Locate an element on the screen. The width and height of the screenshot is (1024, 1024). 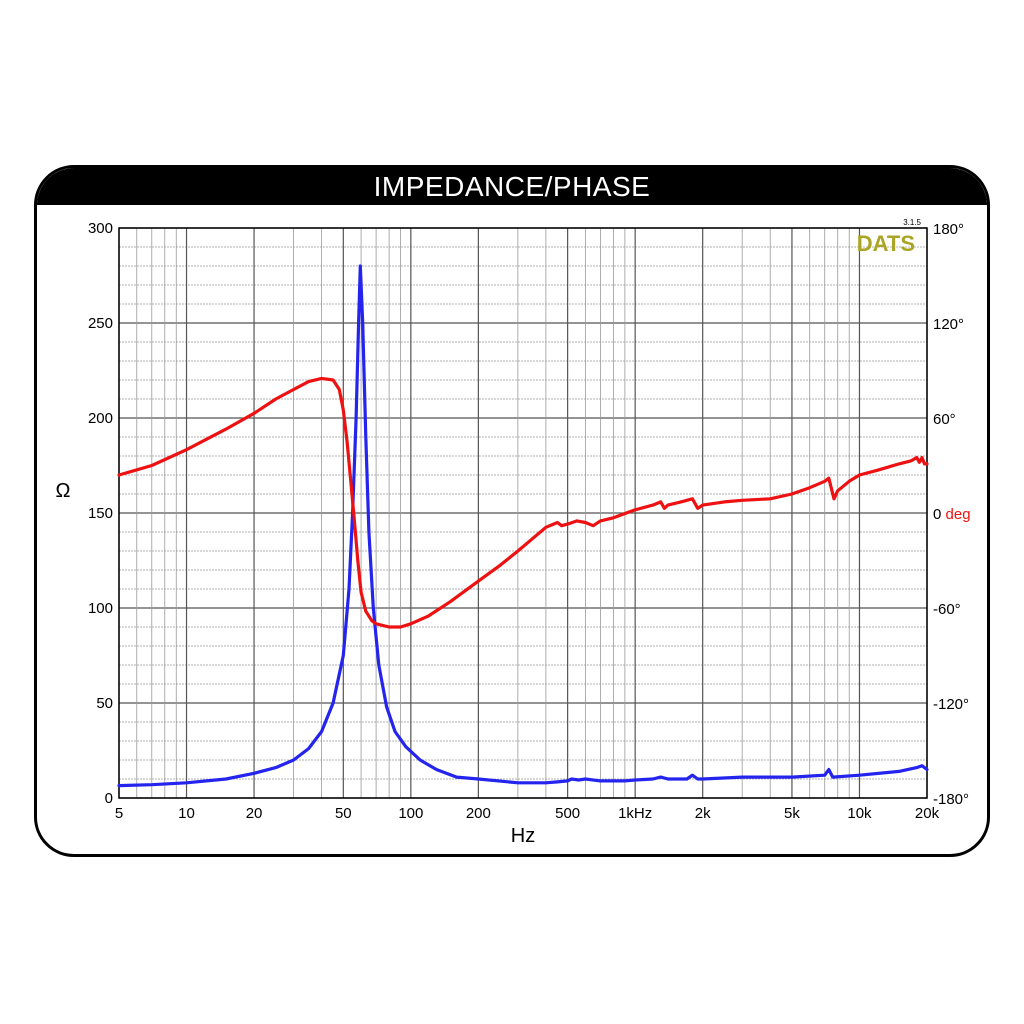
x-tick-label: 10 is located at coordinates (186, 813).